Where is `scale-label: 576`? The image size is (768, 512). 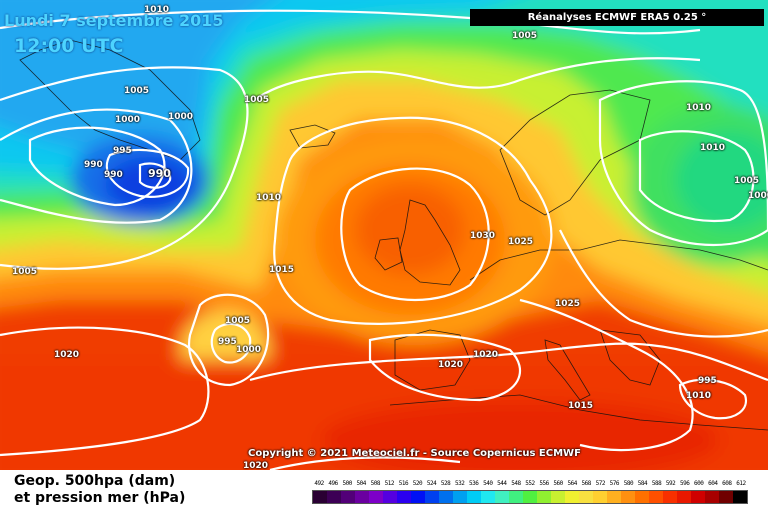
scale-label: 576 is located at coordinates (614, 483).